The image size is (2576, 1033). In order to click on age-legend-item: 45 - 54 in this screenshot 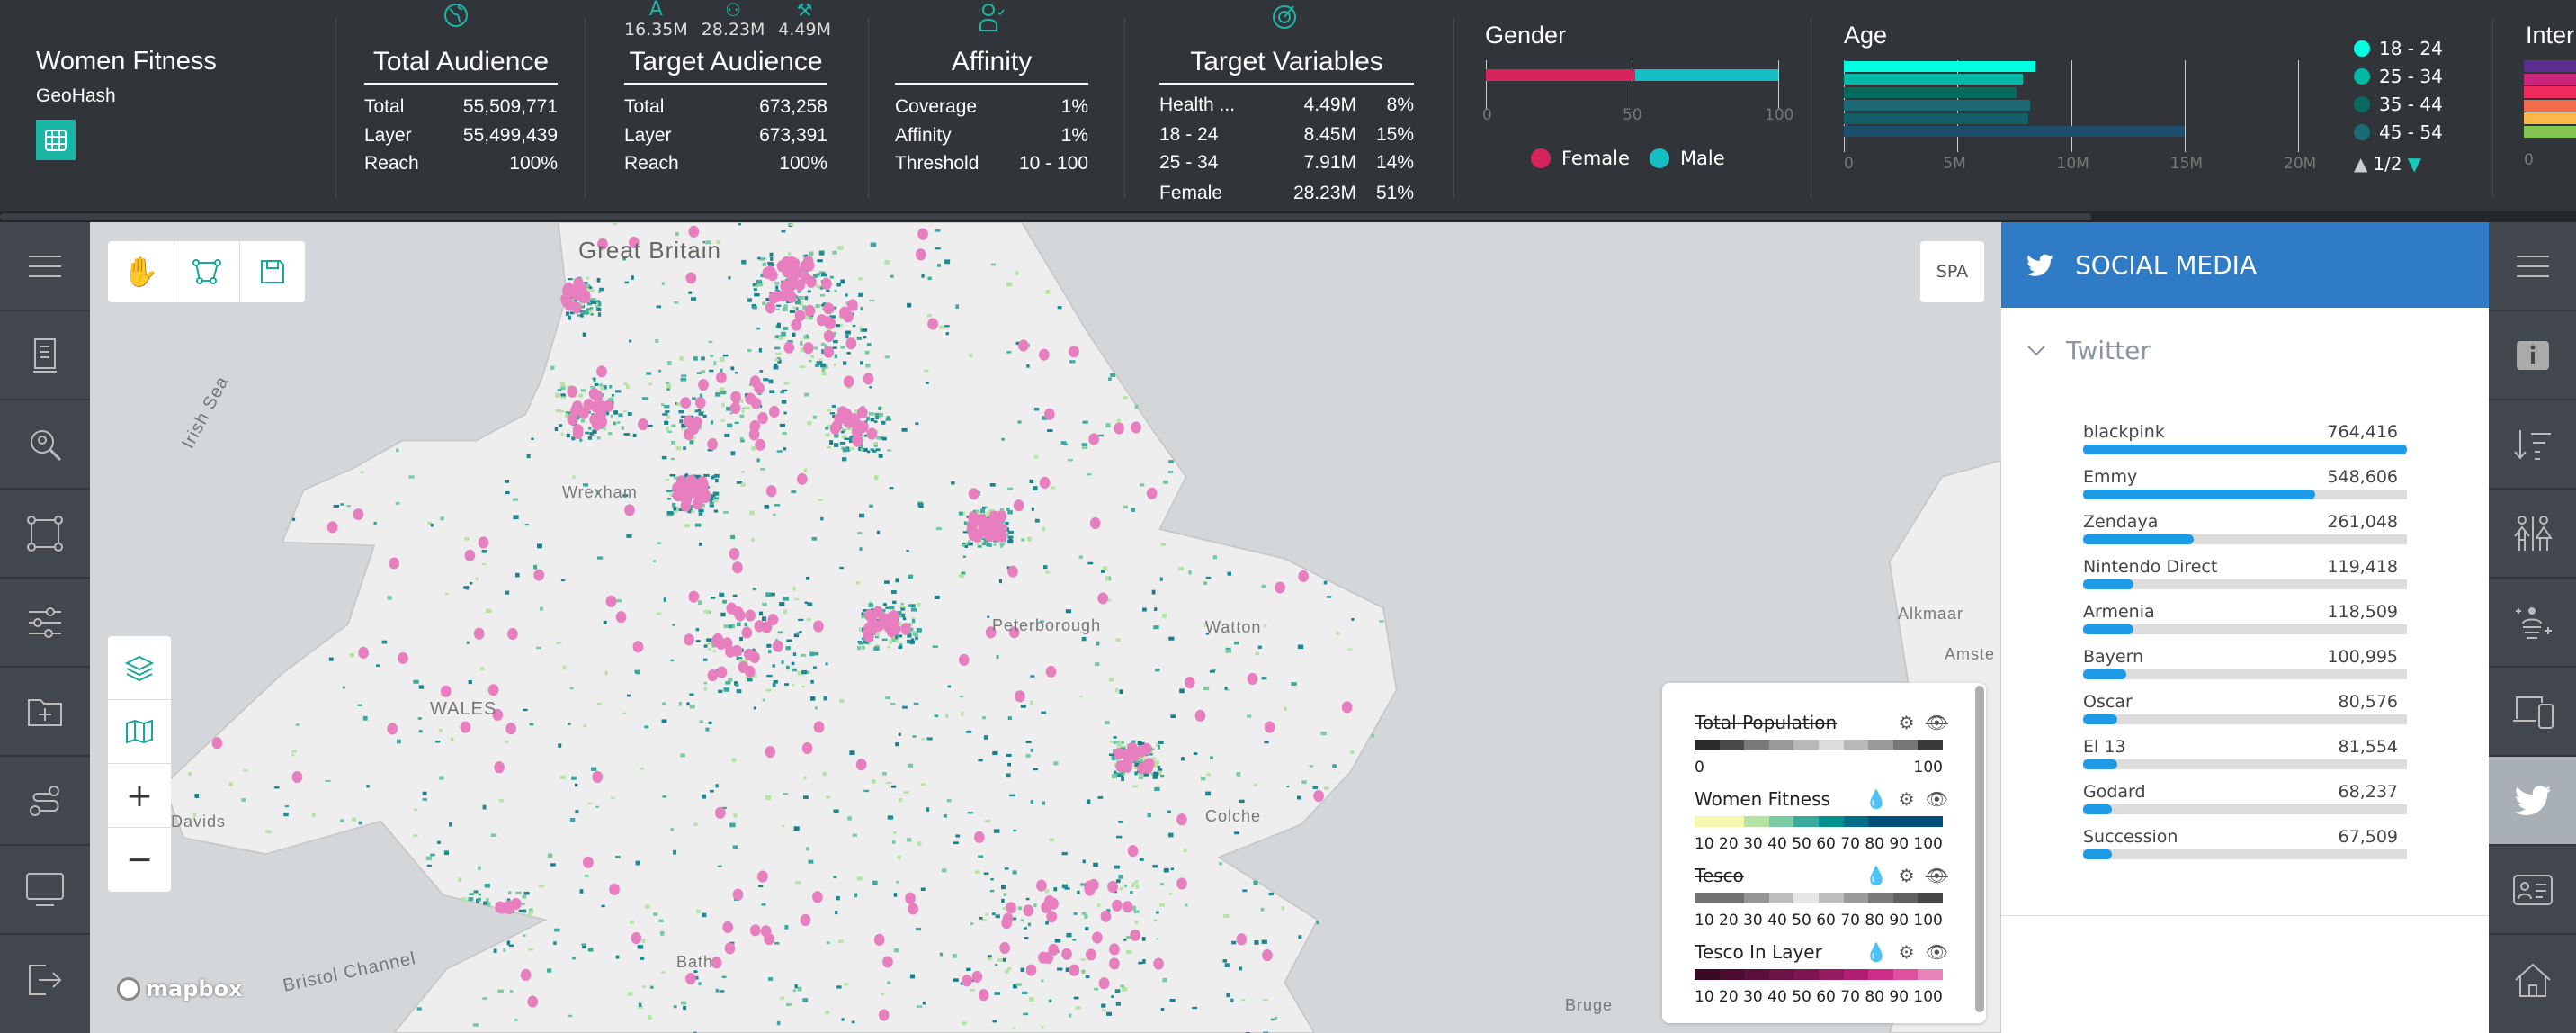, I will do `click(2398, 132)`.